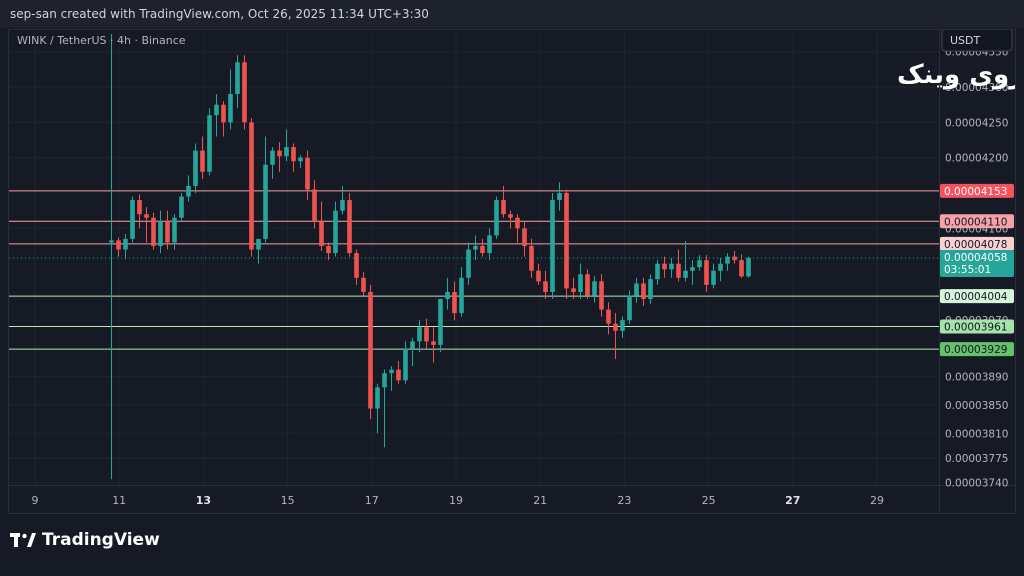  What do you see at coordinates (976, 459) in the screenshot?
I see `price-tick-label: 0.00003775` at bounding box center [976, 459].